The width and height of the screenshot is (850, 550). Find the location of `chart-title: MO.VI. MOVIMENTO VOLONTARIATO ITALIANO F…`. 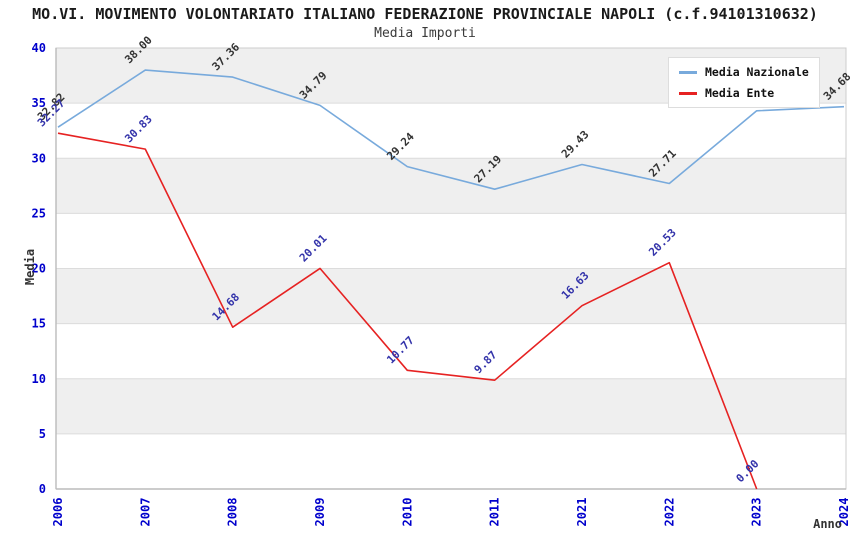

chart-title: MO.VI. MOVIMENTO VOLONTARIATO ITALIANO F… is located at coordinates (425, 14).